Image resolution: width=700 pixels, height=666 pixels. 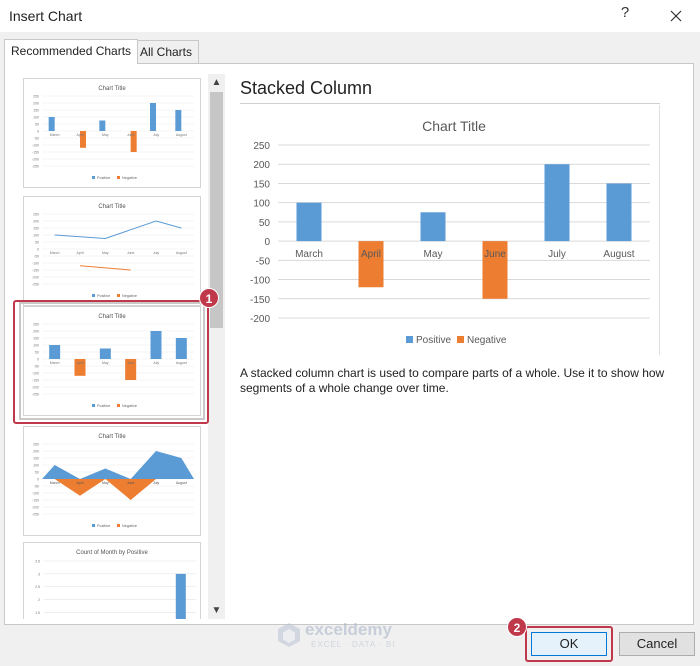 I want to click on thumb-y-tick-4: 1.5, so click(x=37, y=613).